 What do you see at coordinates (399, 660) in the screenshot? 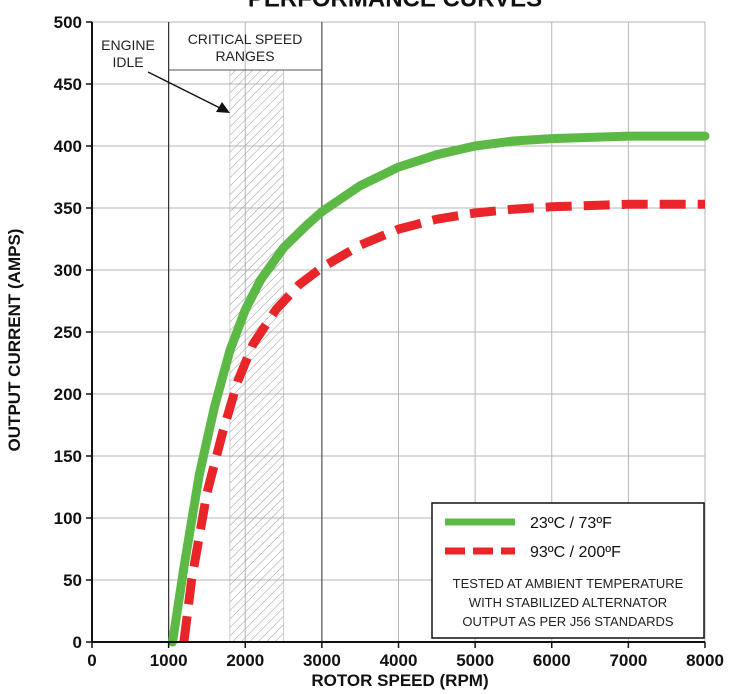
I see `x-tick-label: 4000` at bounding box center [399, 660].